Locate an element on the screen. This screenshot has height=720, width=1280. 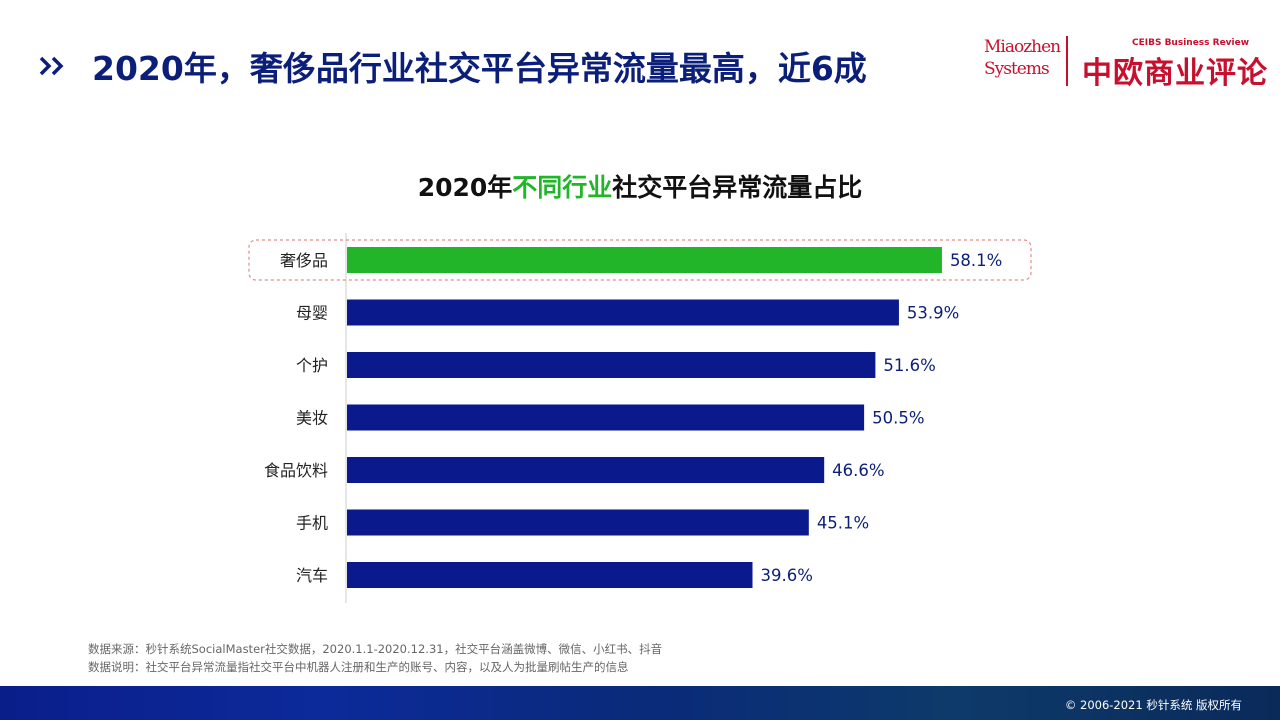
value-label: 58.1% is located at coordinates (976, 260).